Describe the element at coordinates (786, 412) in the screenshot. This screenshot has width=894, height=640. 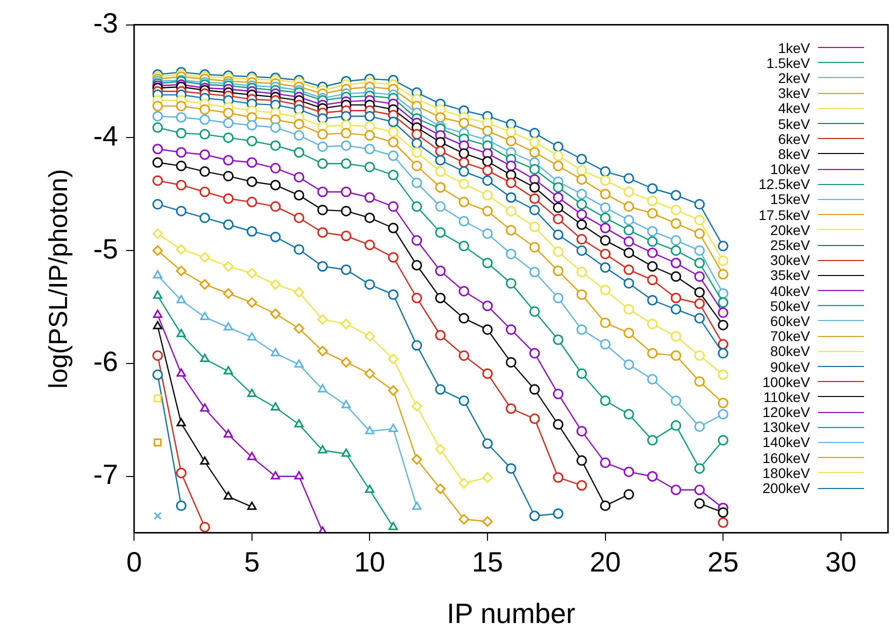
I see `legend-label: 120keV` at that location.